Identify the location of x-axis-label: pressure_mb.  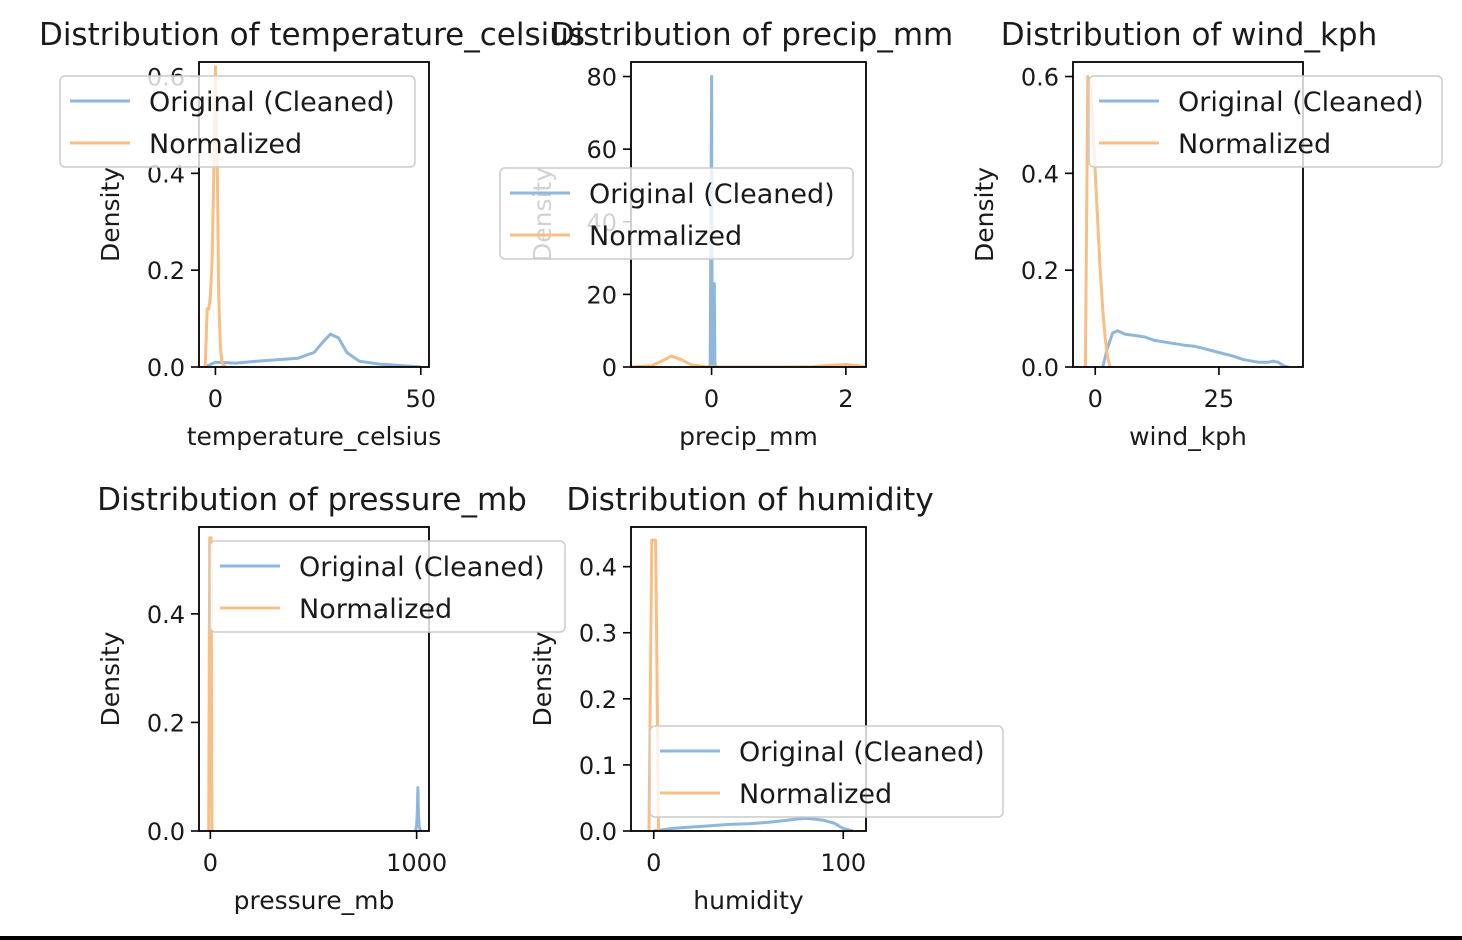
(314, 900).